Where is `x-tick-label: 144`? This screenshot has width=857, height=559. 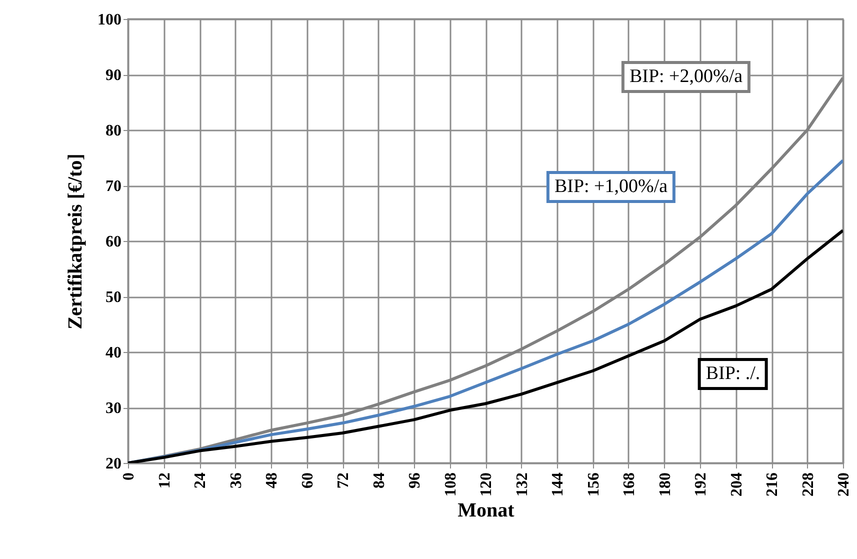
x-tick-label: 144 is located at coordinates (558, 484).